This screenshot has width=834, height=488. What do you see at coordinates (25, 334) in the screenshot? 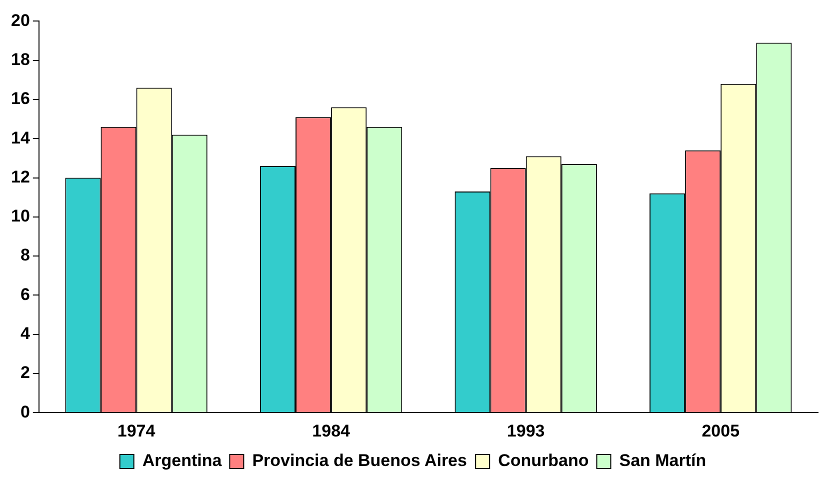
I see `y-tick-label: 4` at bounding box center [25, 334].